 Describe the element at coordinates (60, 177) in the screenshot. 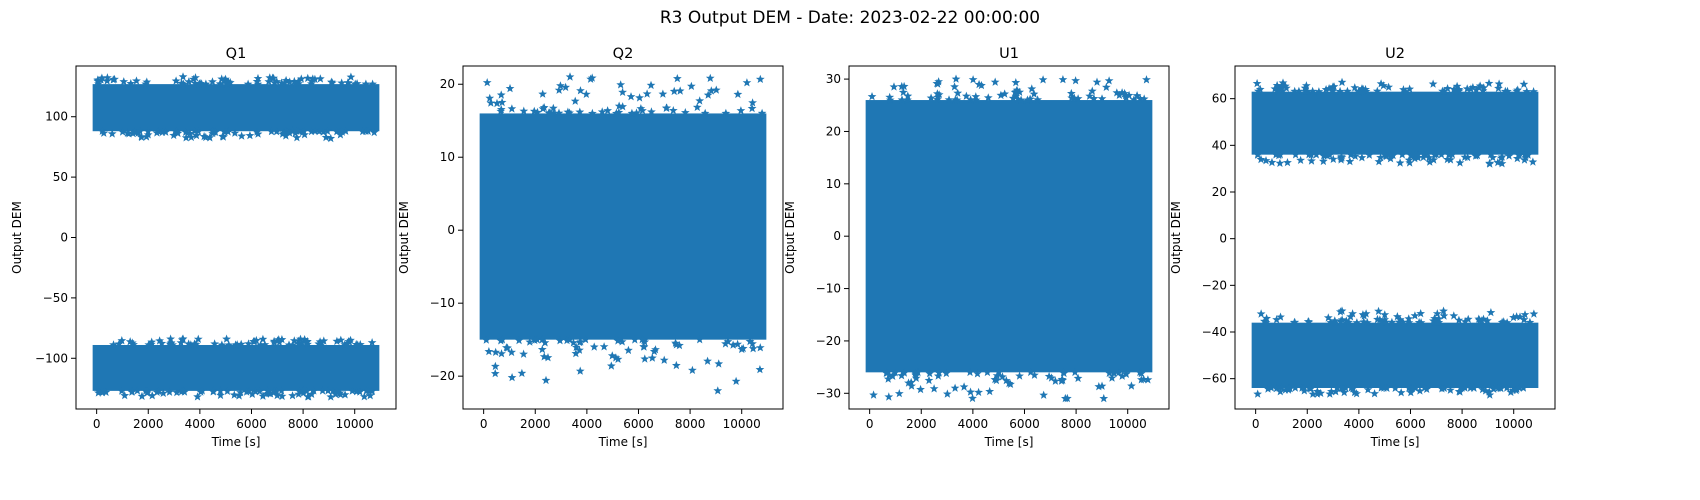

I see `y-tick-label: 50` at that location.